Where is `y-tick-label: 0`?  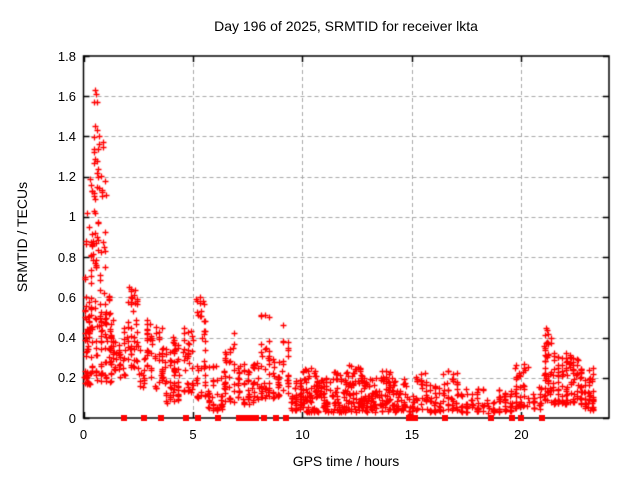
y-tick-label: 0 is located at coordinates (72, 418).